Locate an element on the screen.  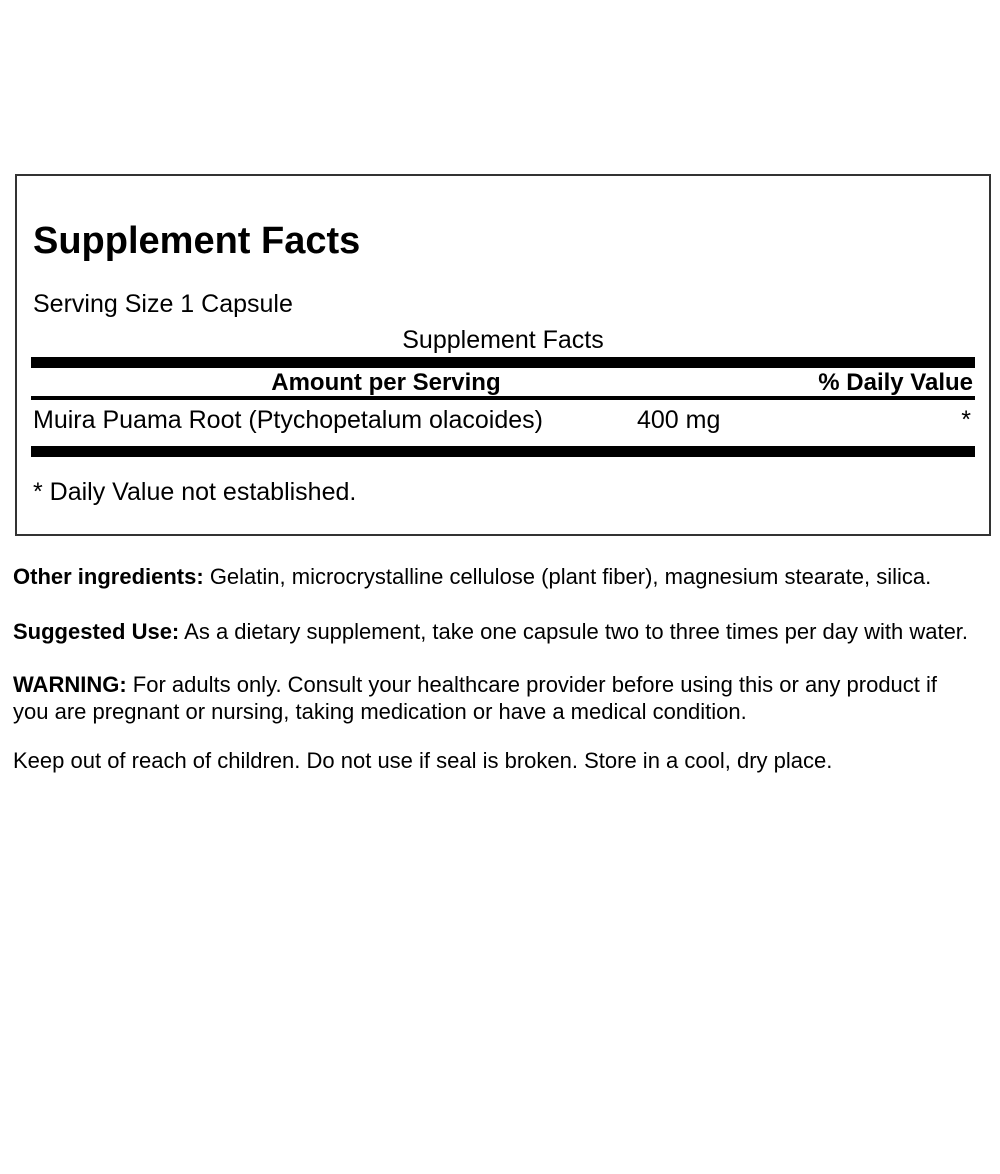
panel-title: Supplement Facts is located at coordinates (197, 241).